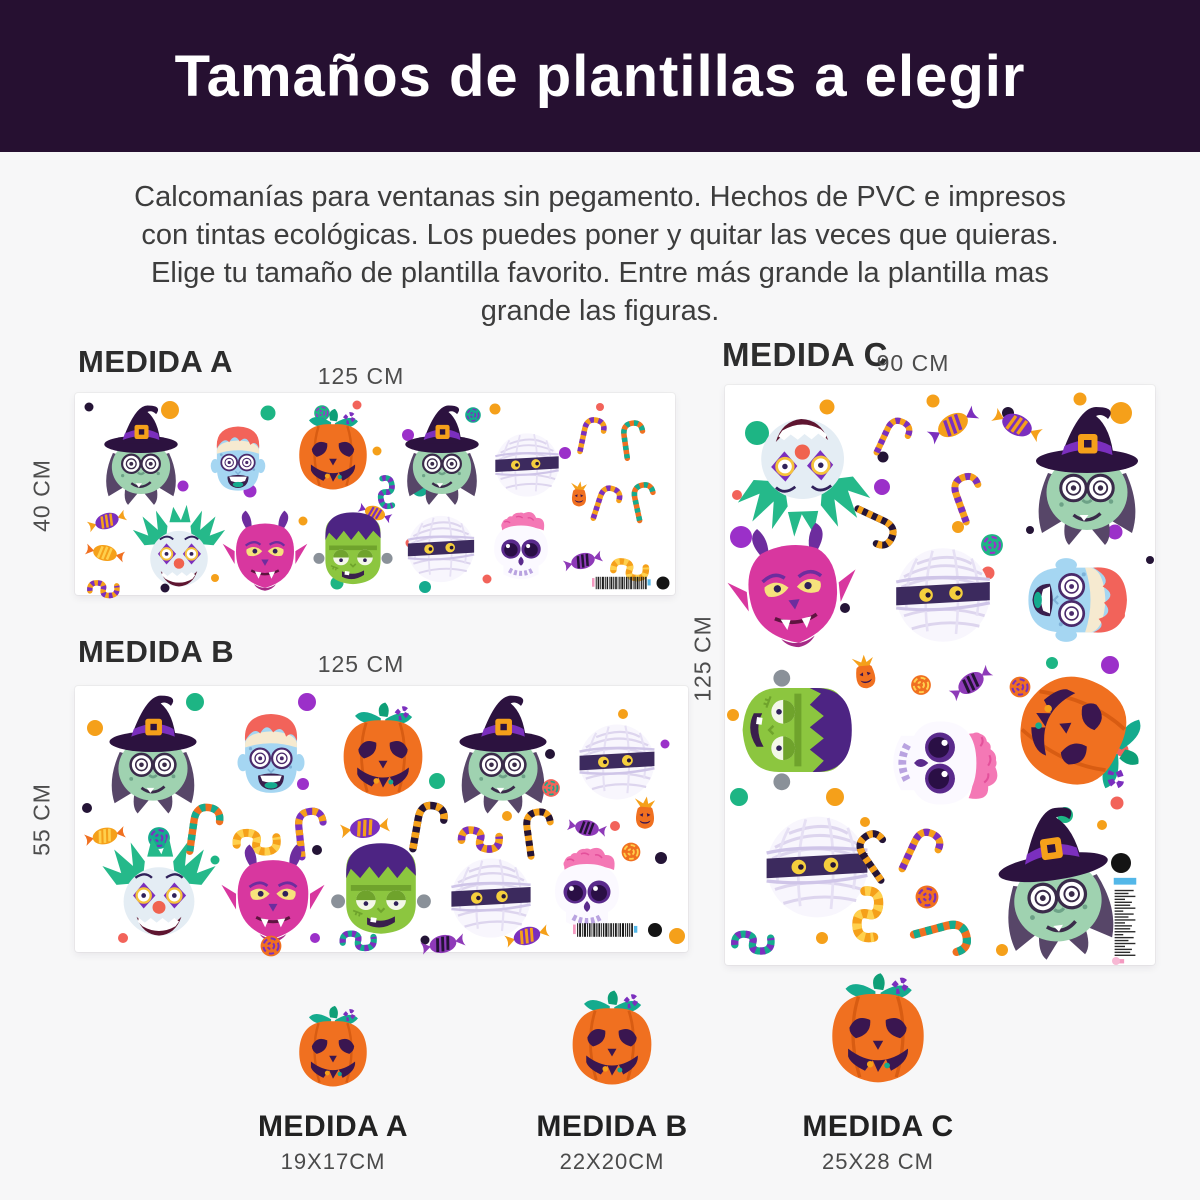 Image resolution: width=1200 pixels, height=1200 pixels. I want to click on medida-a-height-label: 40 CM, so click(41, 495).